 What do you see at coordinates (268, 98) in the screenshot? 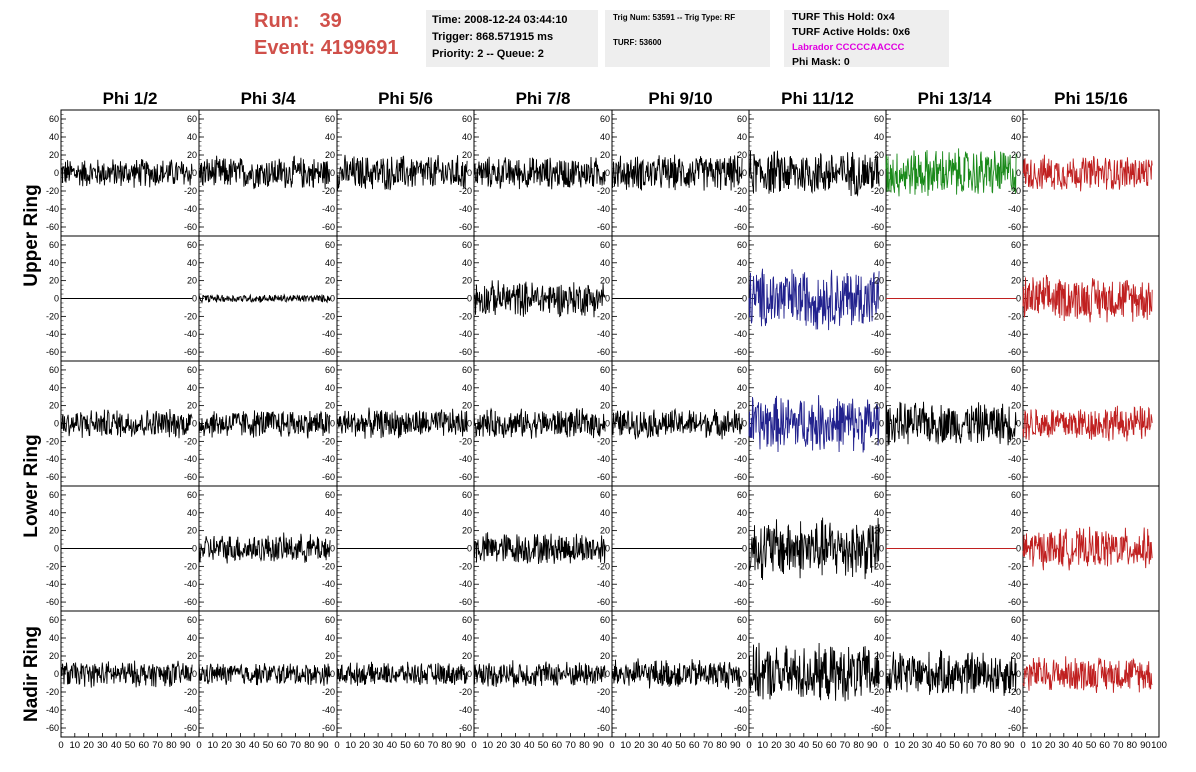
I see `column-header: Phi 3/4` at bounding box center [268, 98].